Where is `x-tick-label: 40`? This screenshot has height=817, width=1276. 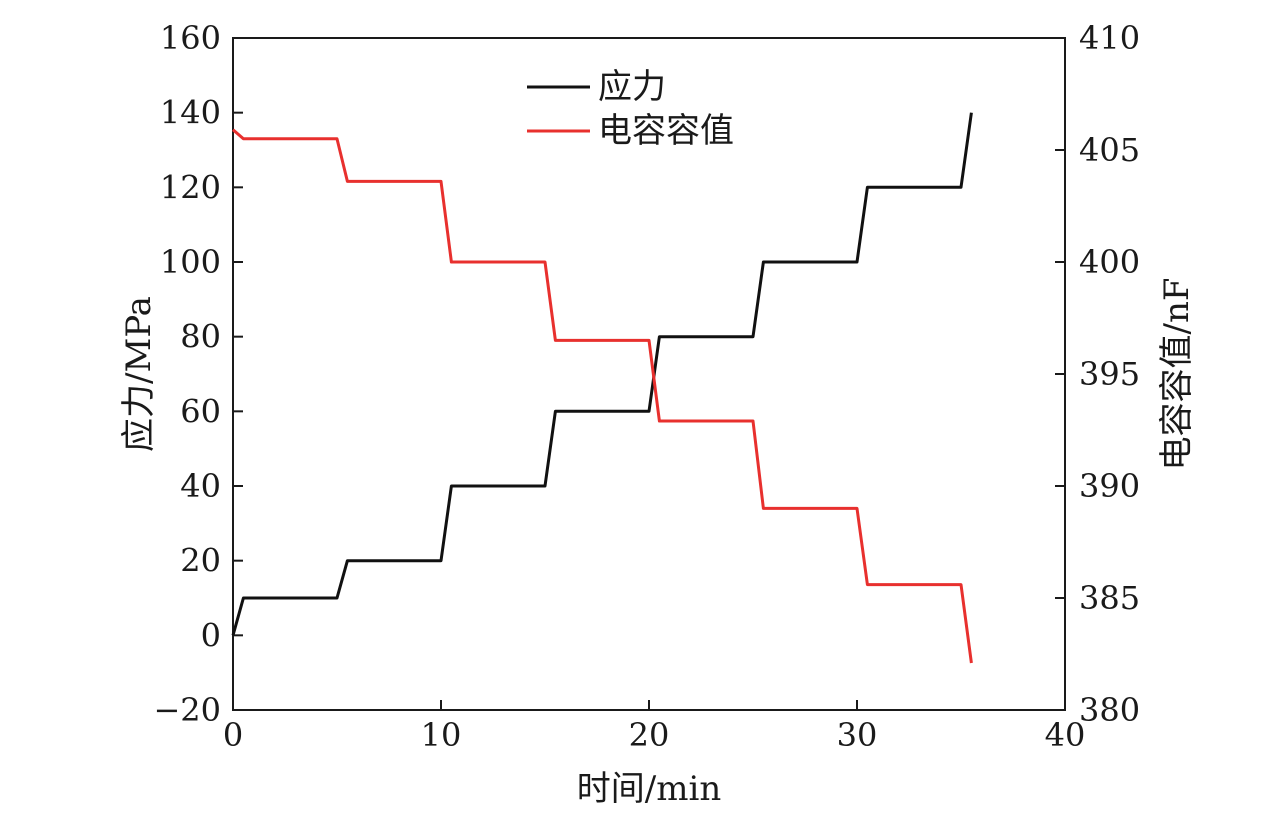
x-tick-label: 40 is located at coordinates (1065, 735).